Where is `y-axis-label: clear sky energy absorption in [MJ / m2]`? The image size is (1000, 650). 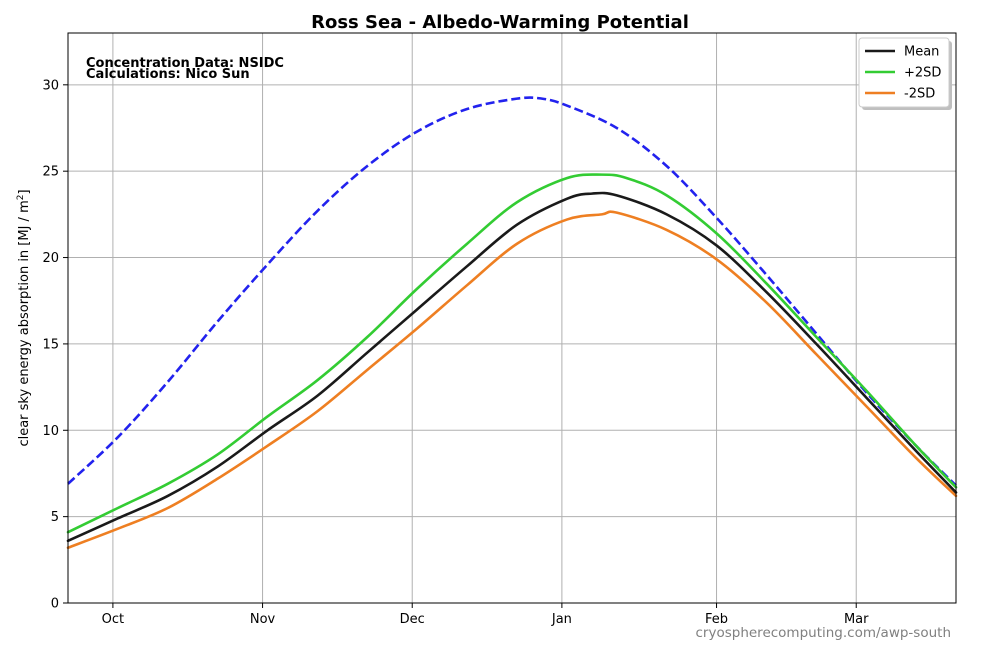 y-axis-label: clear sky energy absorption in [MJ / m2] is located at coordinates (24, 317).